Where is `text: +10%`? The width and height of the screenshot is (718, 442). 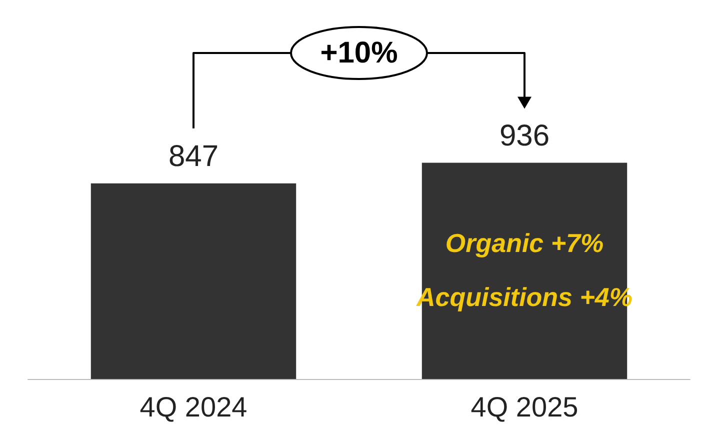 text: +10% is located at coordinates (359, 53).